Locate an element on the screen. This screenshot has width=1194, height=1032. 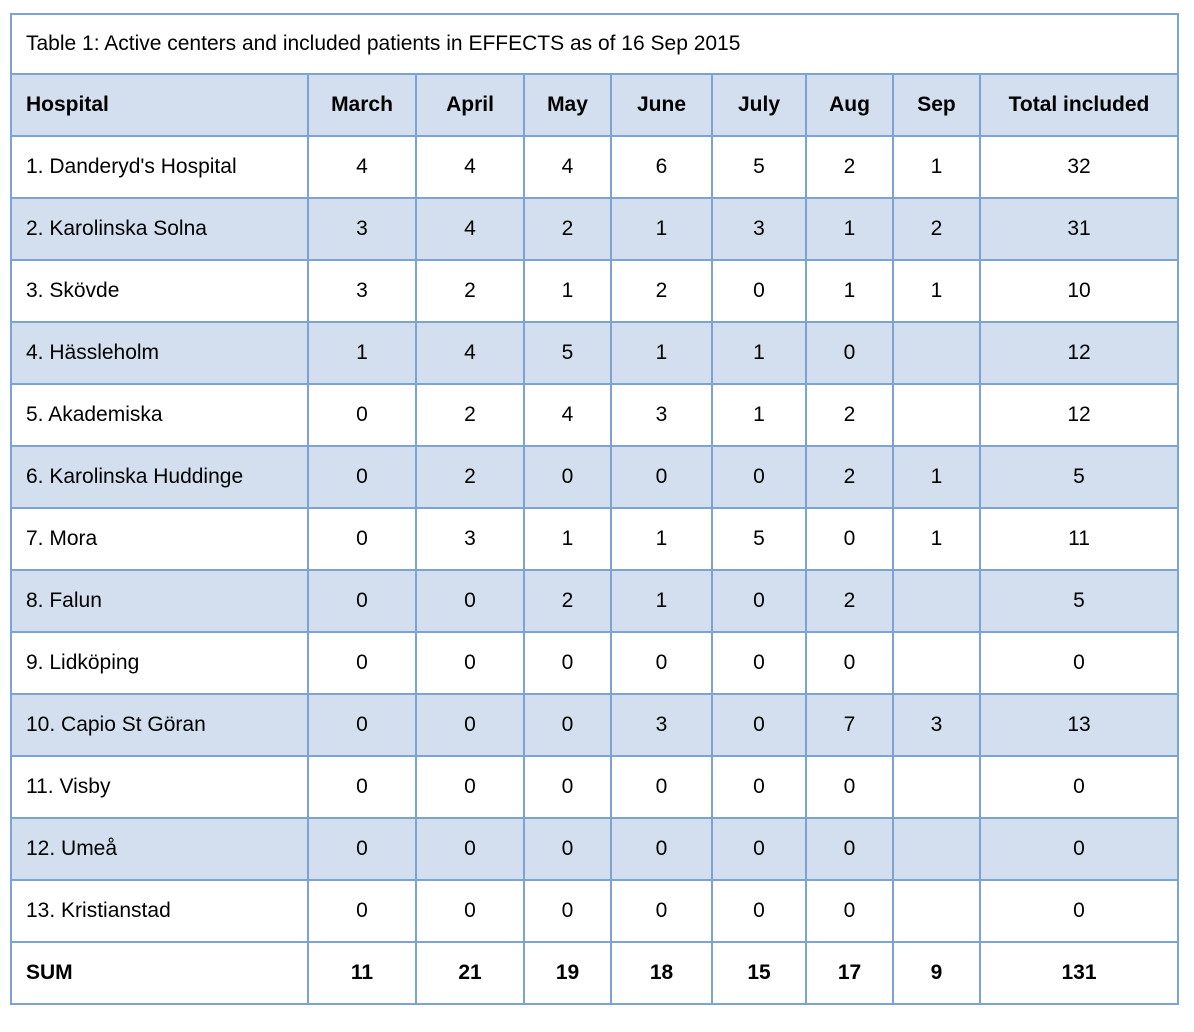
column-header: Hospital is located at coordinates (159, 105).